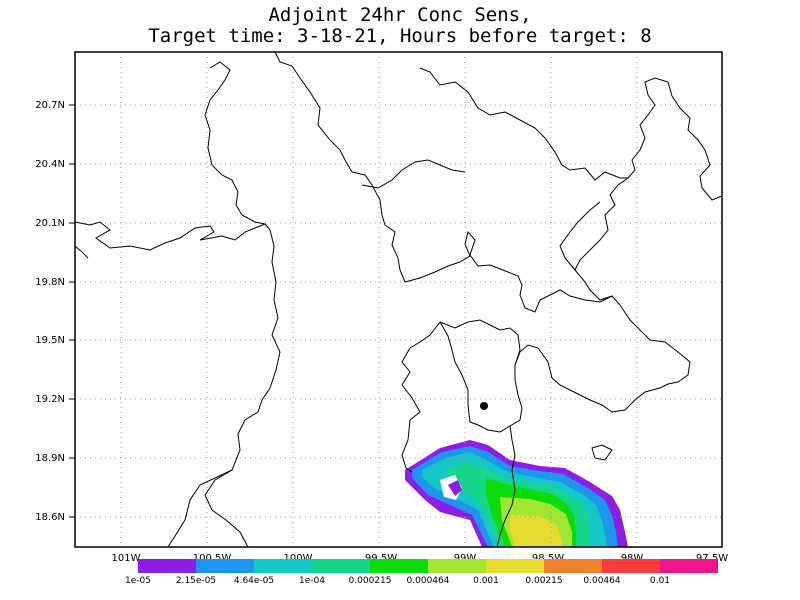  I want to click on x-tick-label: 100.5W, so click(212, 558).